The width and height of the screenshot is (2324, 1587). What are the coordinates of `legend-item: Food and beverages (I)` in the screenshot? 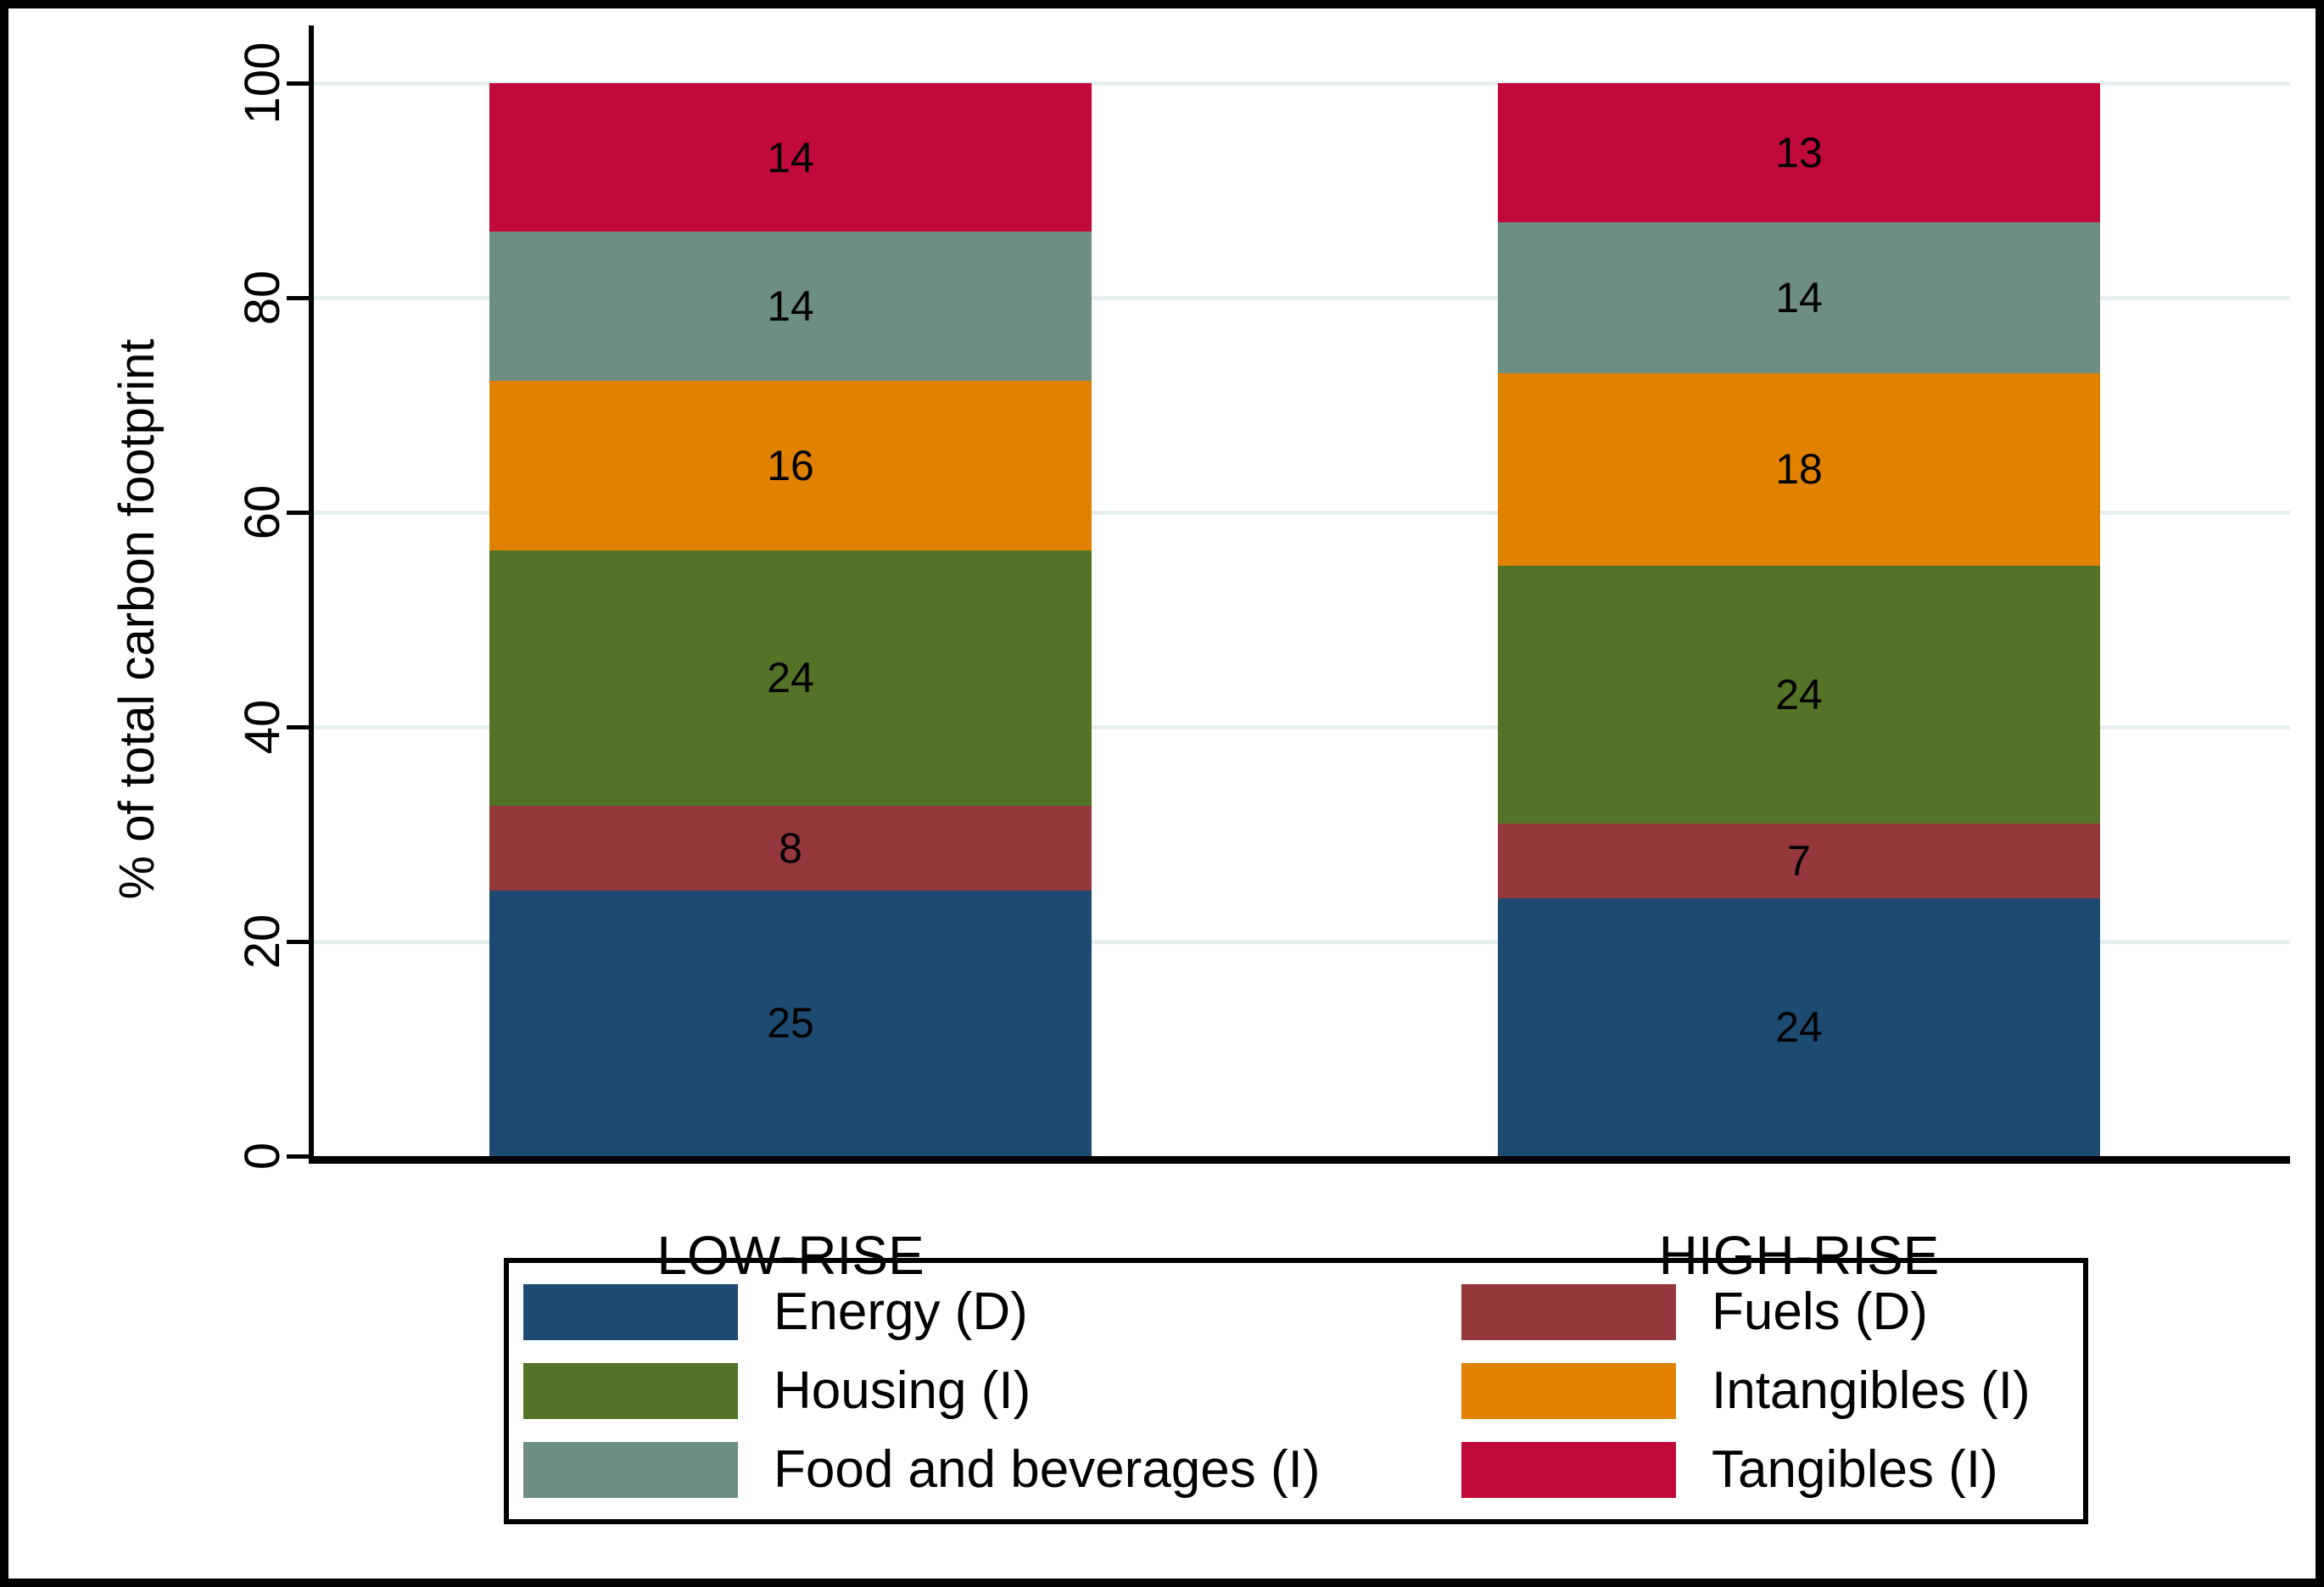 It's located at (922, 1470).